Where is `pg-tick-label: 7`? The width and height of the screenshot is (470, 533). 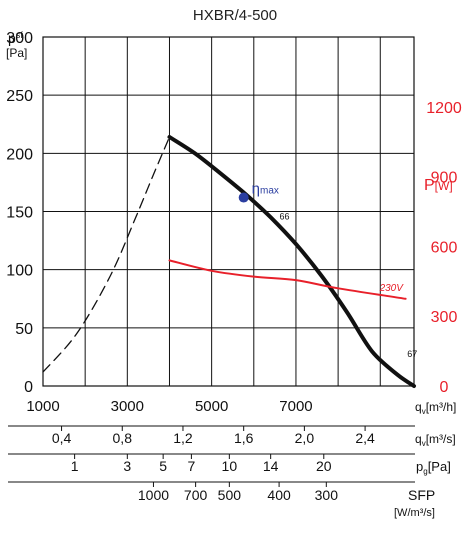 pg-tick-label: 7 is located at coordinates (192, 466).